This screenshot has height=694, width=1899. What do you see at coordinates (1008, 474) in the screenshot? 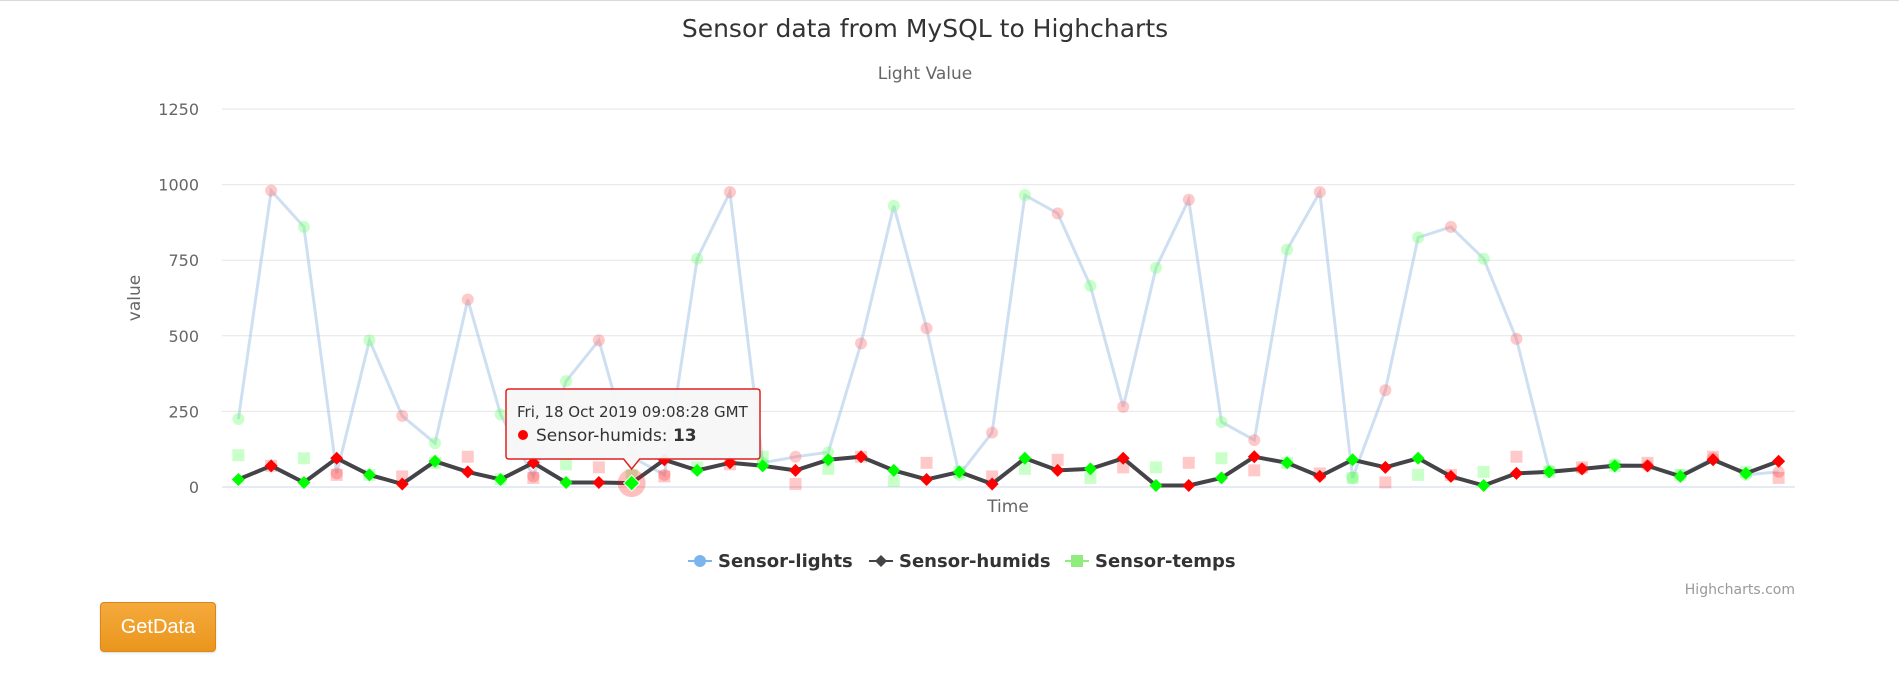
I see `series-humids` at bounding box center [1008, 474].